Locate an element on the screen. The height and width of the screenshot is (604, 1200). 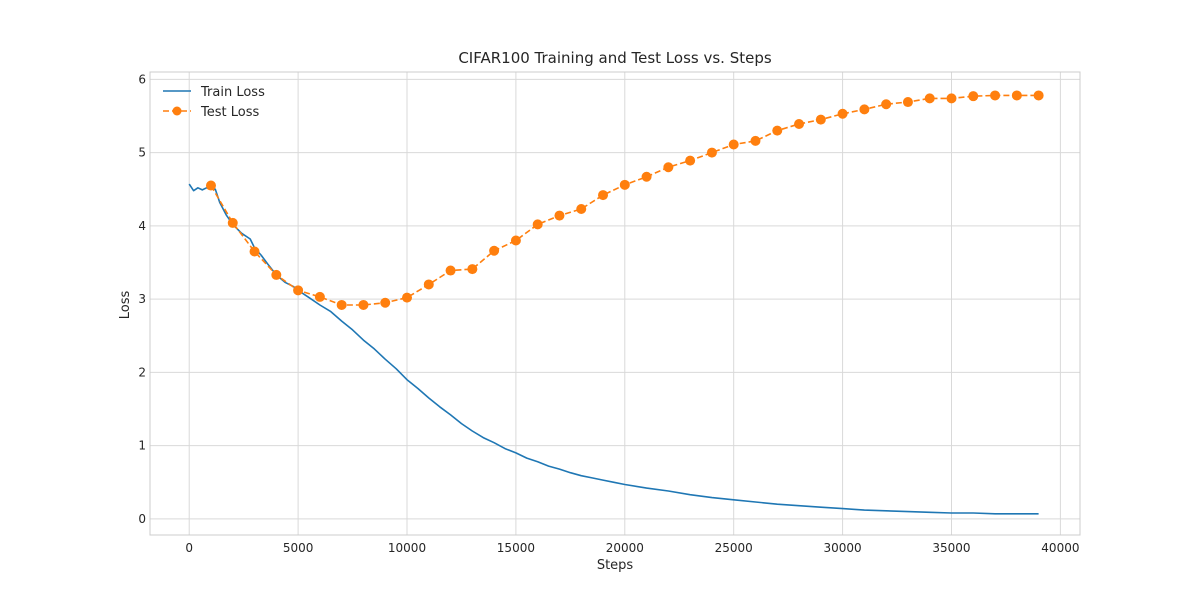
legend-label-test: Test Loss is located at coordinates (229, 112).